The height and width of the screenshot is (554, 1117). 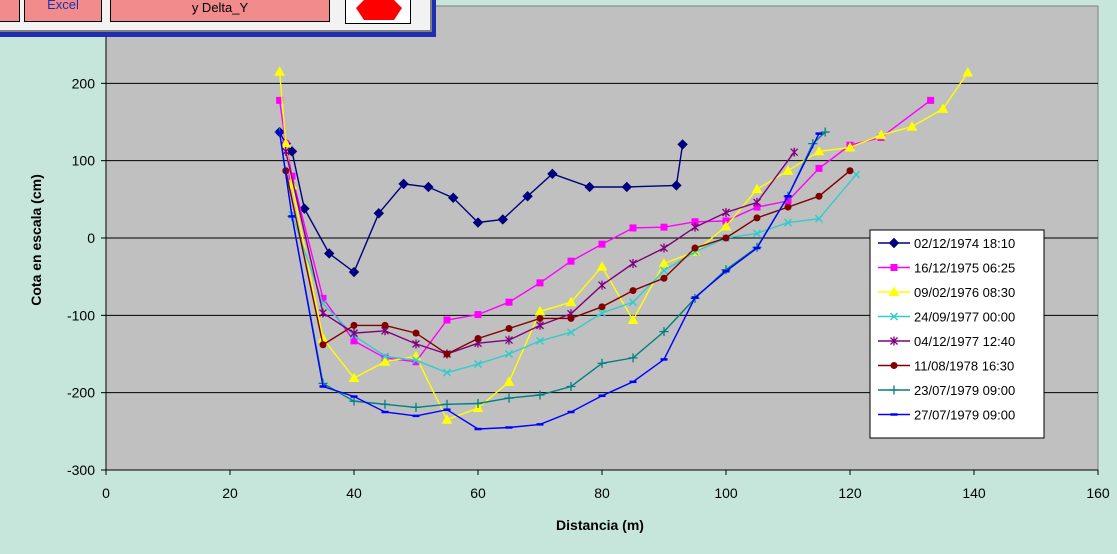 I want to click on x-tick-label: 120, so click(x=850, y=493).